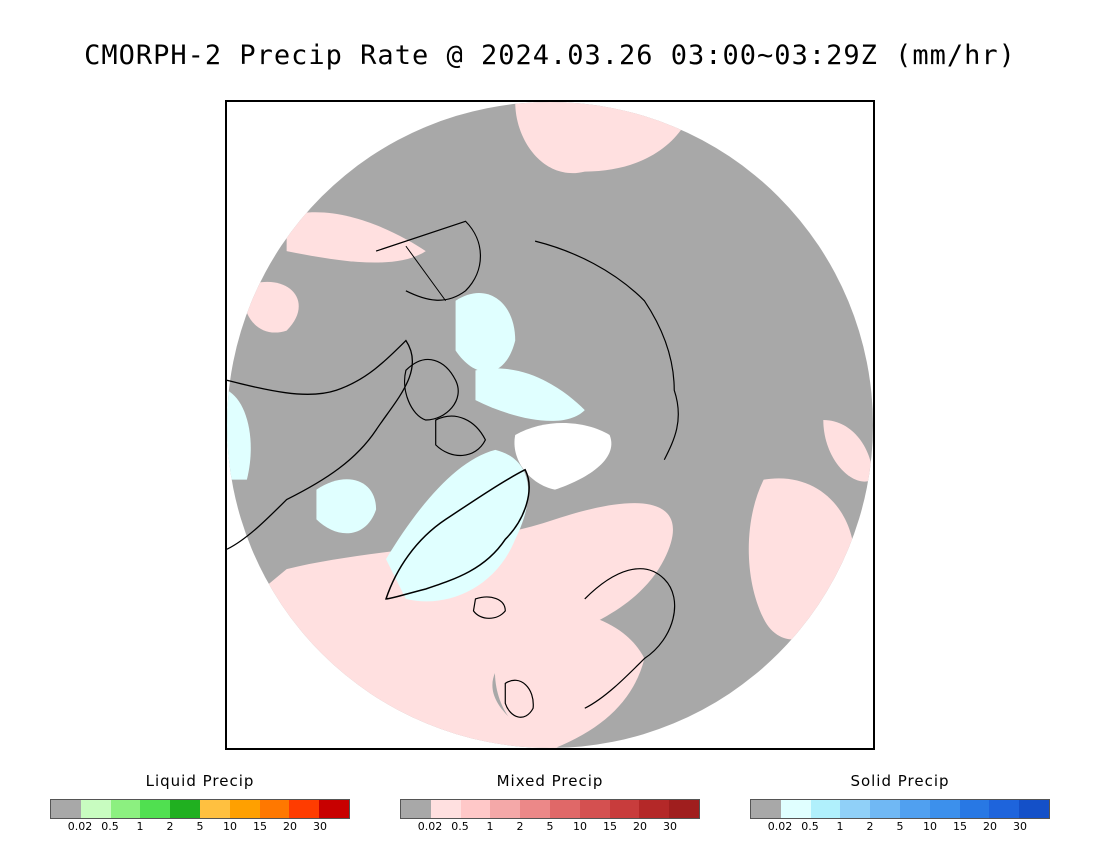 The width and height of the screenshot is (1100, 850). What do you see at coordinates (320, 444) in the screenshot?
I see `canada-coastline` at bounding box center [320, 444].